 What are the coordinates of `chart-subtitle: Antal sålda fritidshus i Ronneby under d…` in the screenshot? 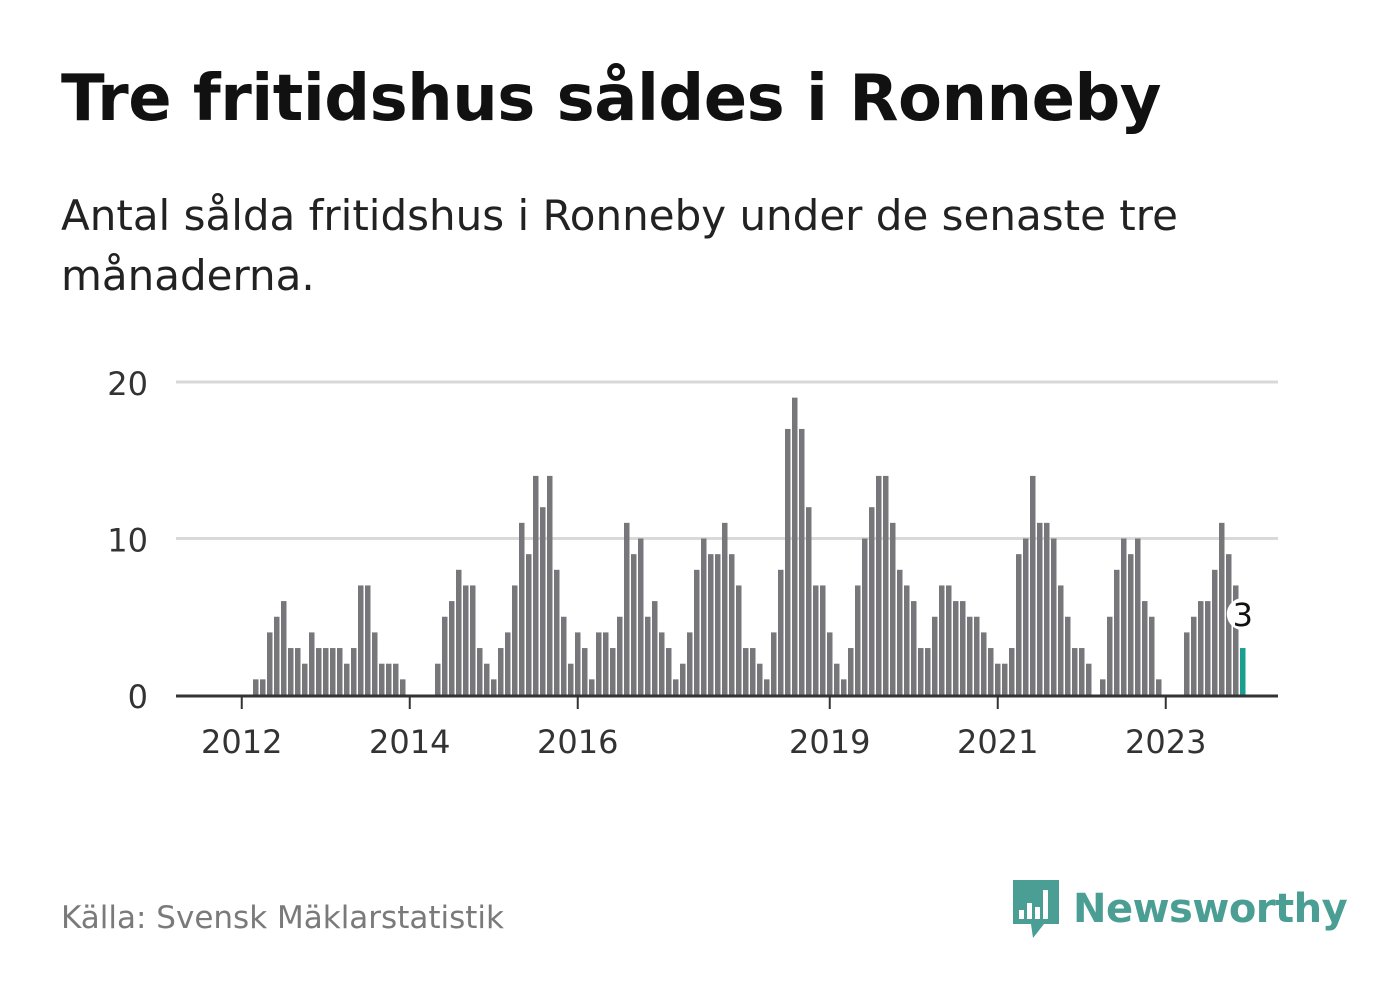 It's located at (619, 245).